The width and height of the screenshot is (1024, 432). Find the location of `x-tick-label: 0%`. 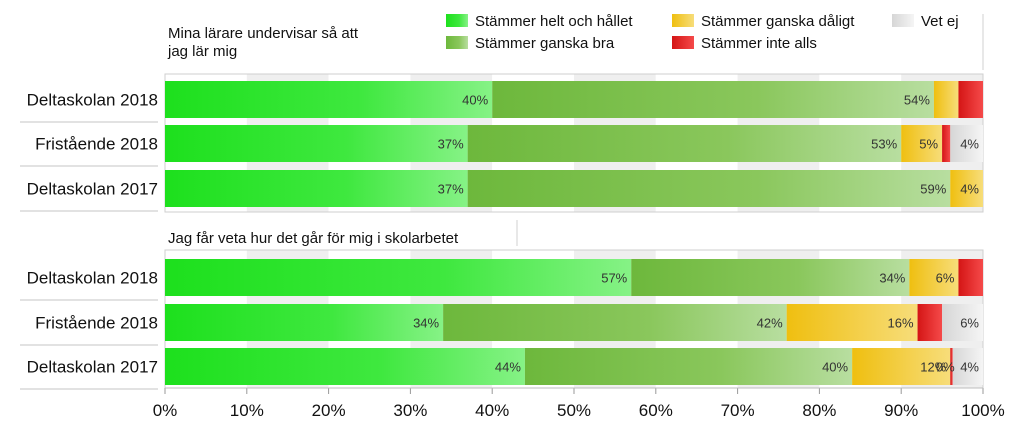

x-tick-label: 0% is located at coordinates (165, 410).